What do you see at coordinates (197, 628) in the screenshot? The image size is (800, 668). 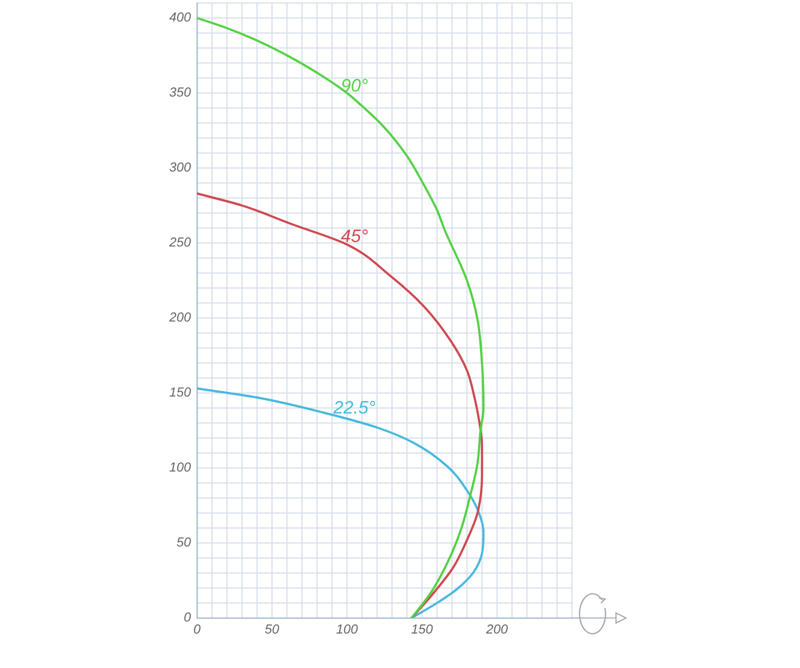 I see `x-tick-label: 0` at bounding box center [197, 628].